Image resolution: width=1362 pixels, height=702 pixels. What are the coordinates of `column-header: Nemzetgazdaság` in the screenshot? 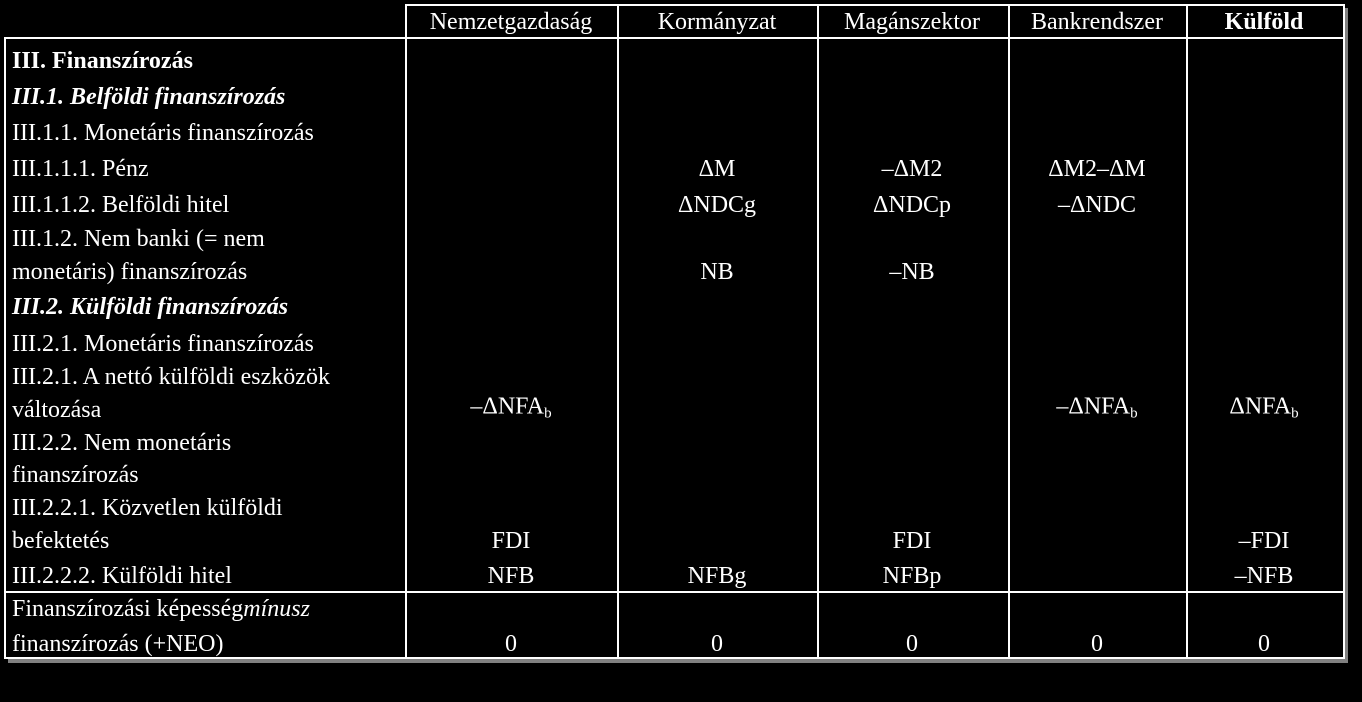 It's located at (511, 22).